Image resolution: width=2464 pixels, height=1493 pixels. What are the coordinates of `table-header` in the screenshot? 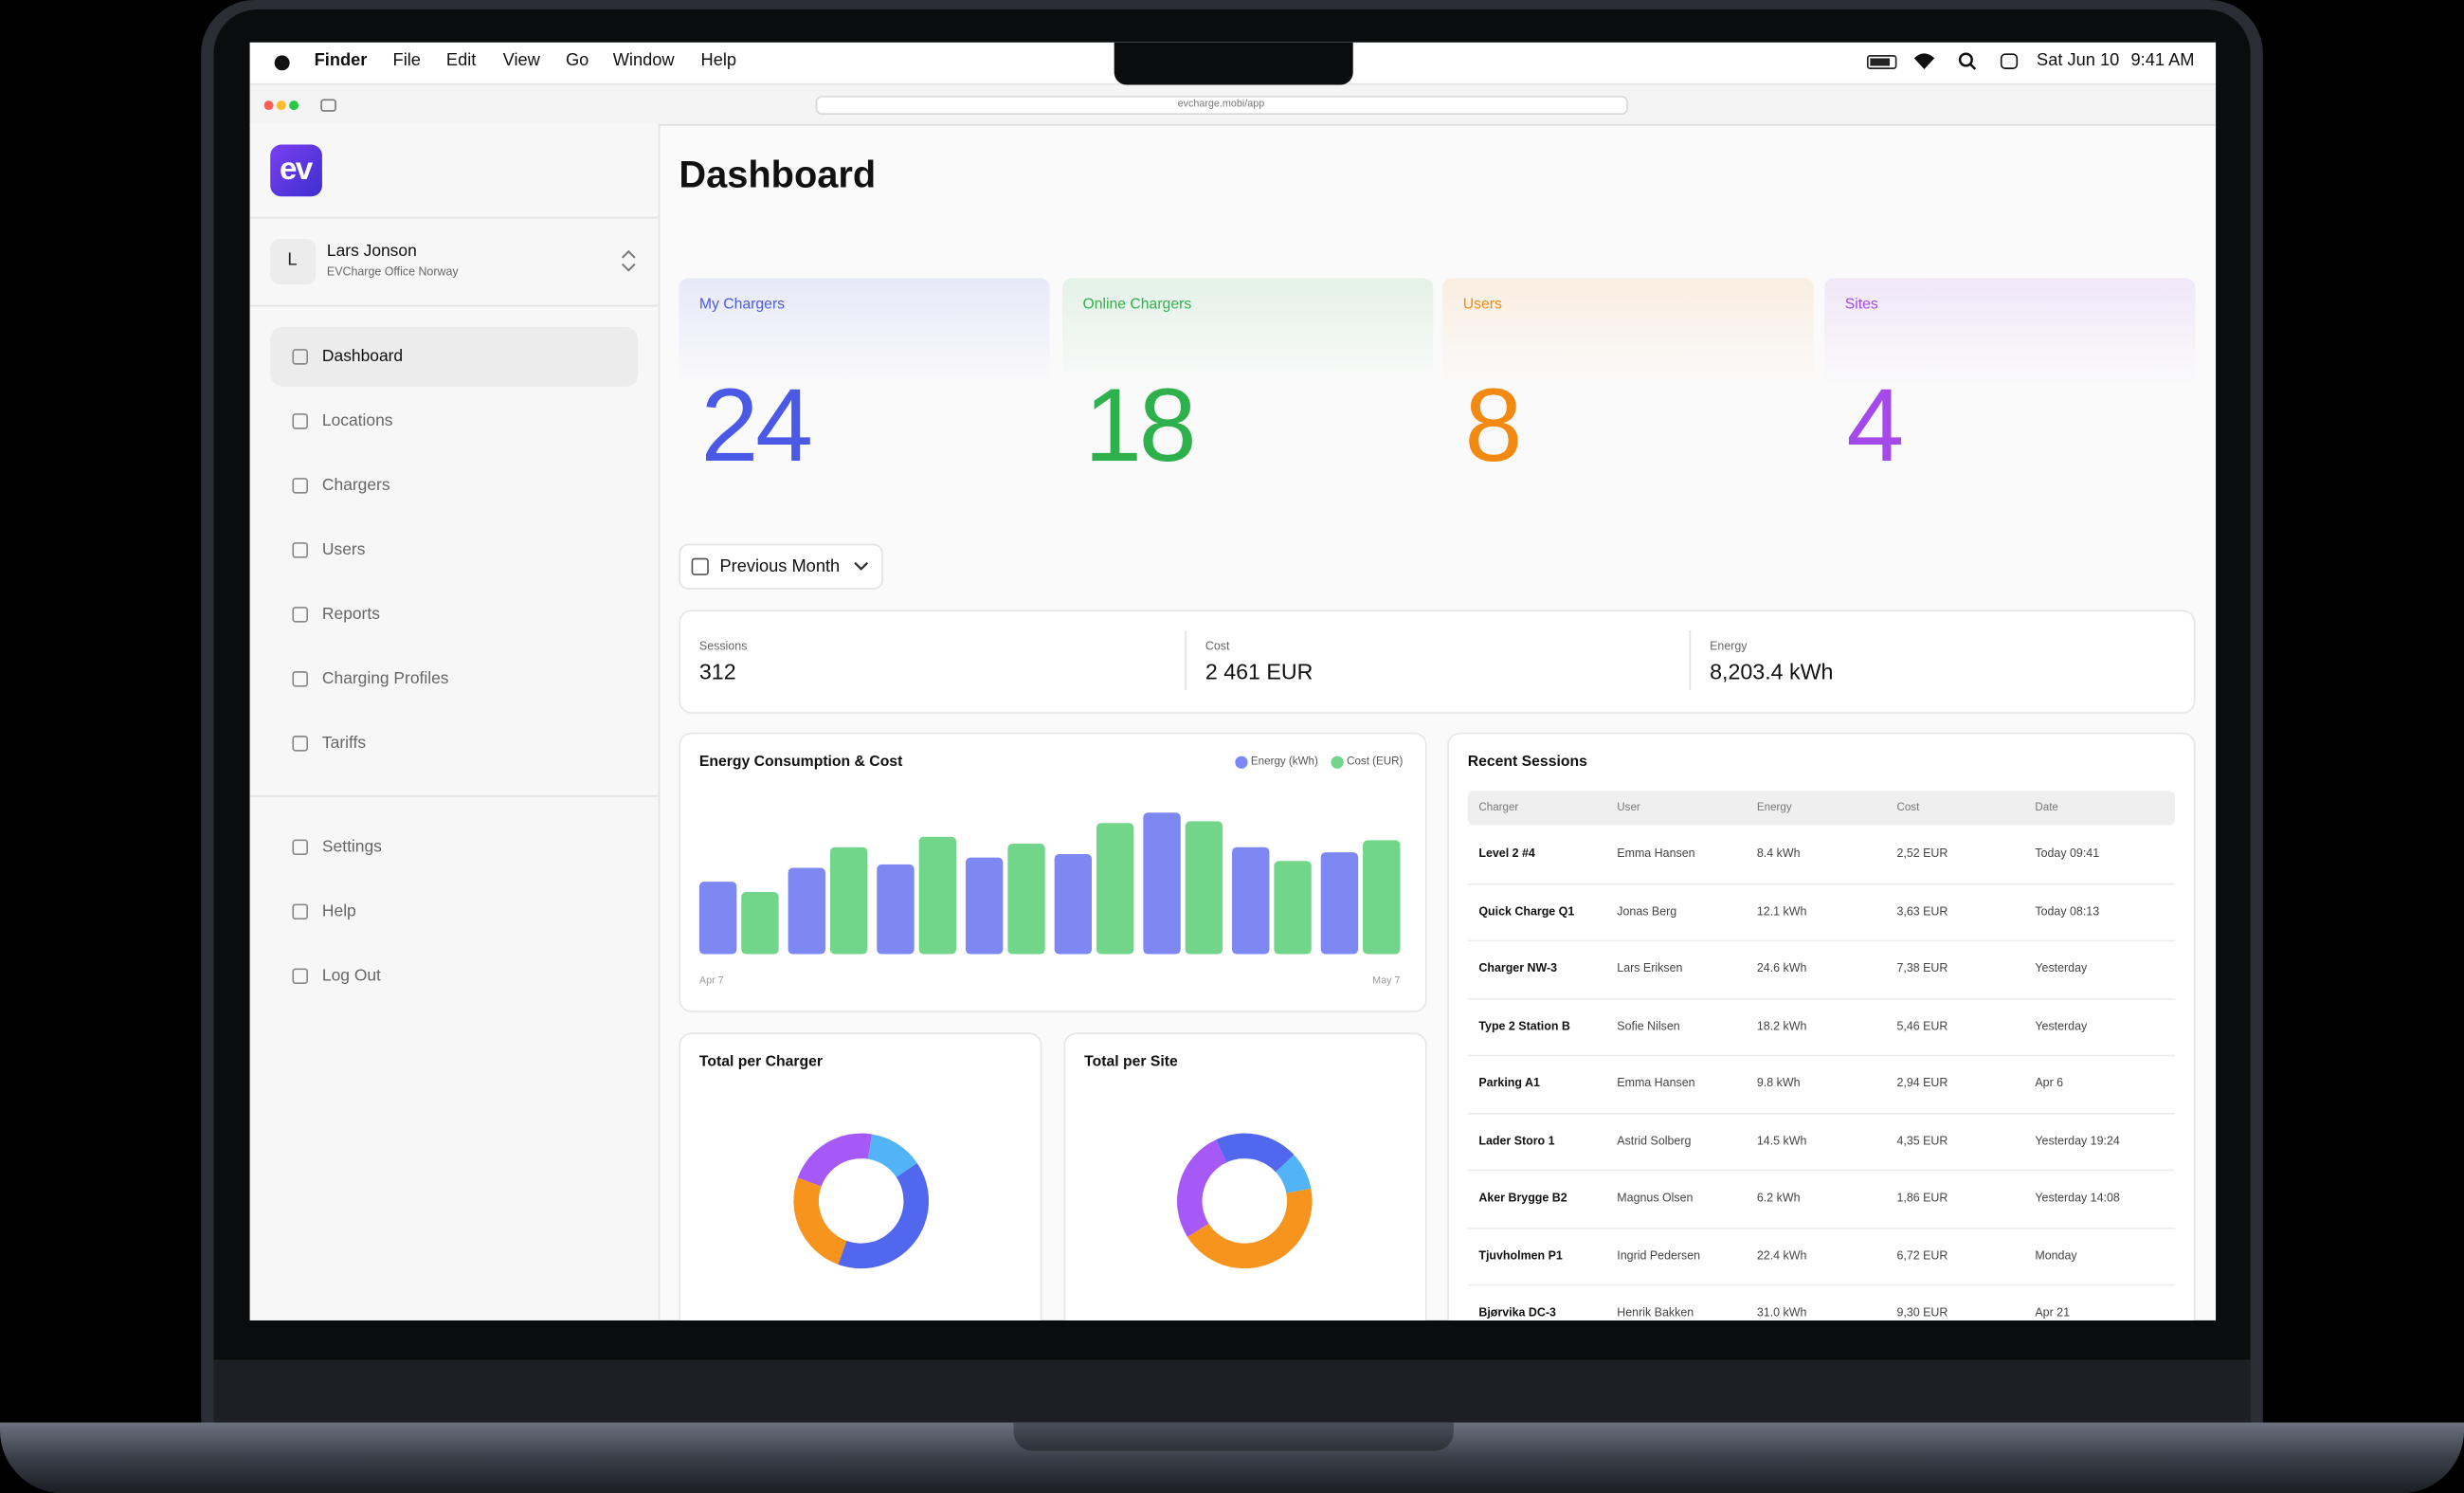 It's located at (1821, 808).